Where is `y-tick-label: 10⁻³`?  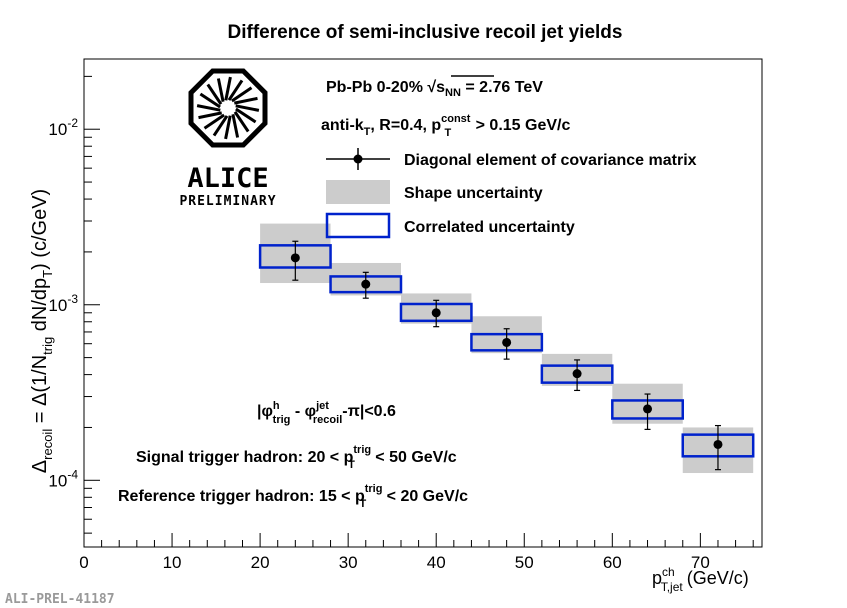 y-tick-label: 10⁻³ is located at coordinates (63, 303).